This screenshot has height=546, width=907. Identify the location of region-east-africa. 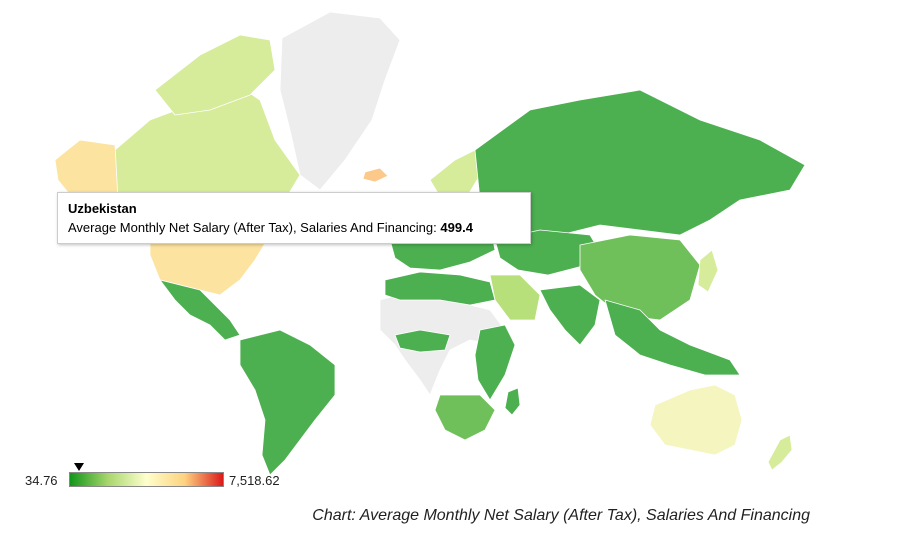
(495, 362).